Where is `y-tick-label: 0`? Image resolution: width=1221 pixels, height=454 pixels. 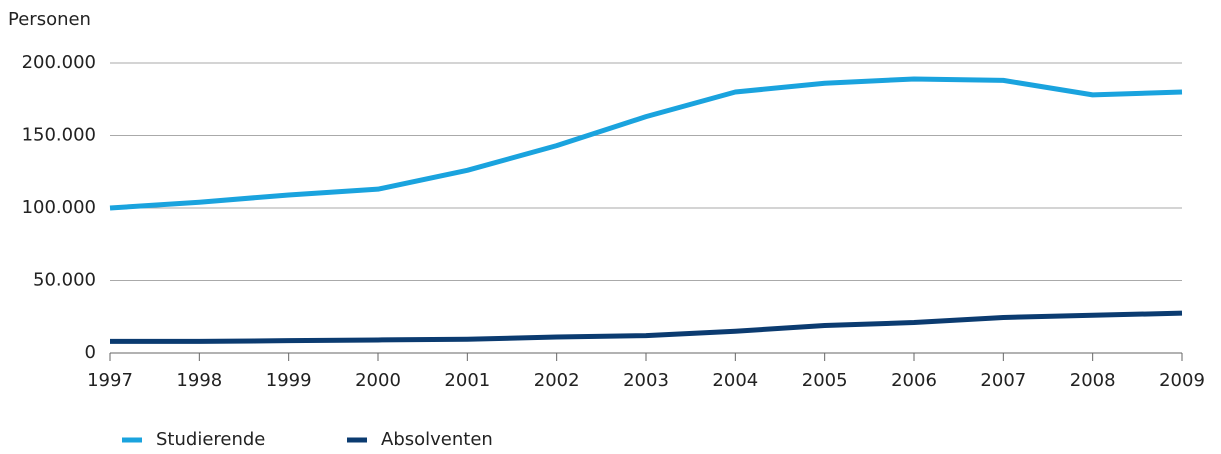
y-tick-label: 0 is located at coordinates (90, 352).